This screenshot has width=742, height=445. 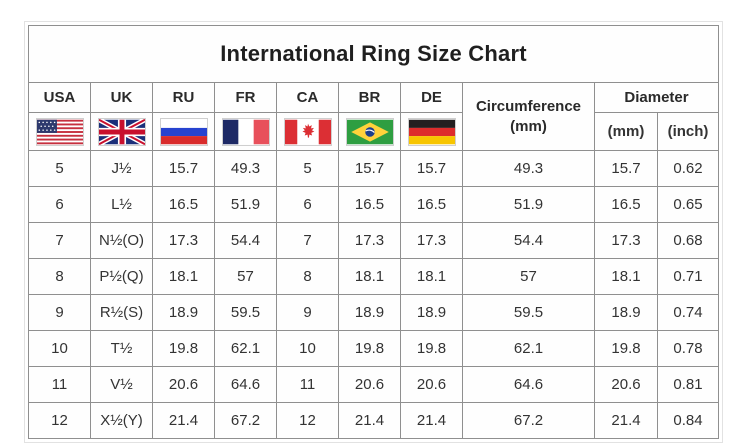 What do you see at coordinates (528, 276) in the screenshot?
I see `table-cell: 57` at bounding box center [528, 276].